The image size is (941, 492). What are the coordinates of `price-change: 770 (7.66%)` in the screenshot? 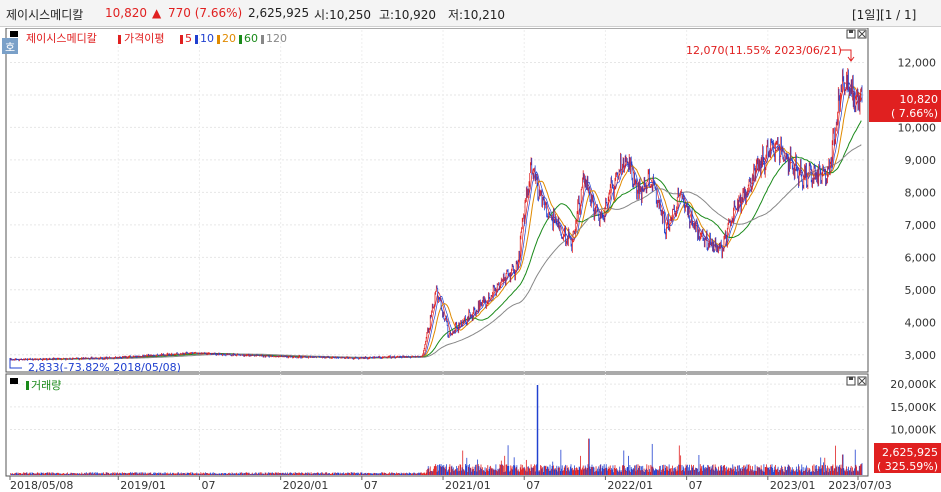 It's located at (205, 13).